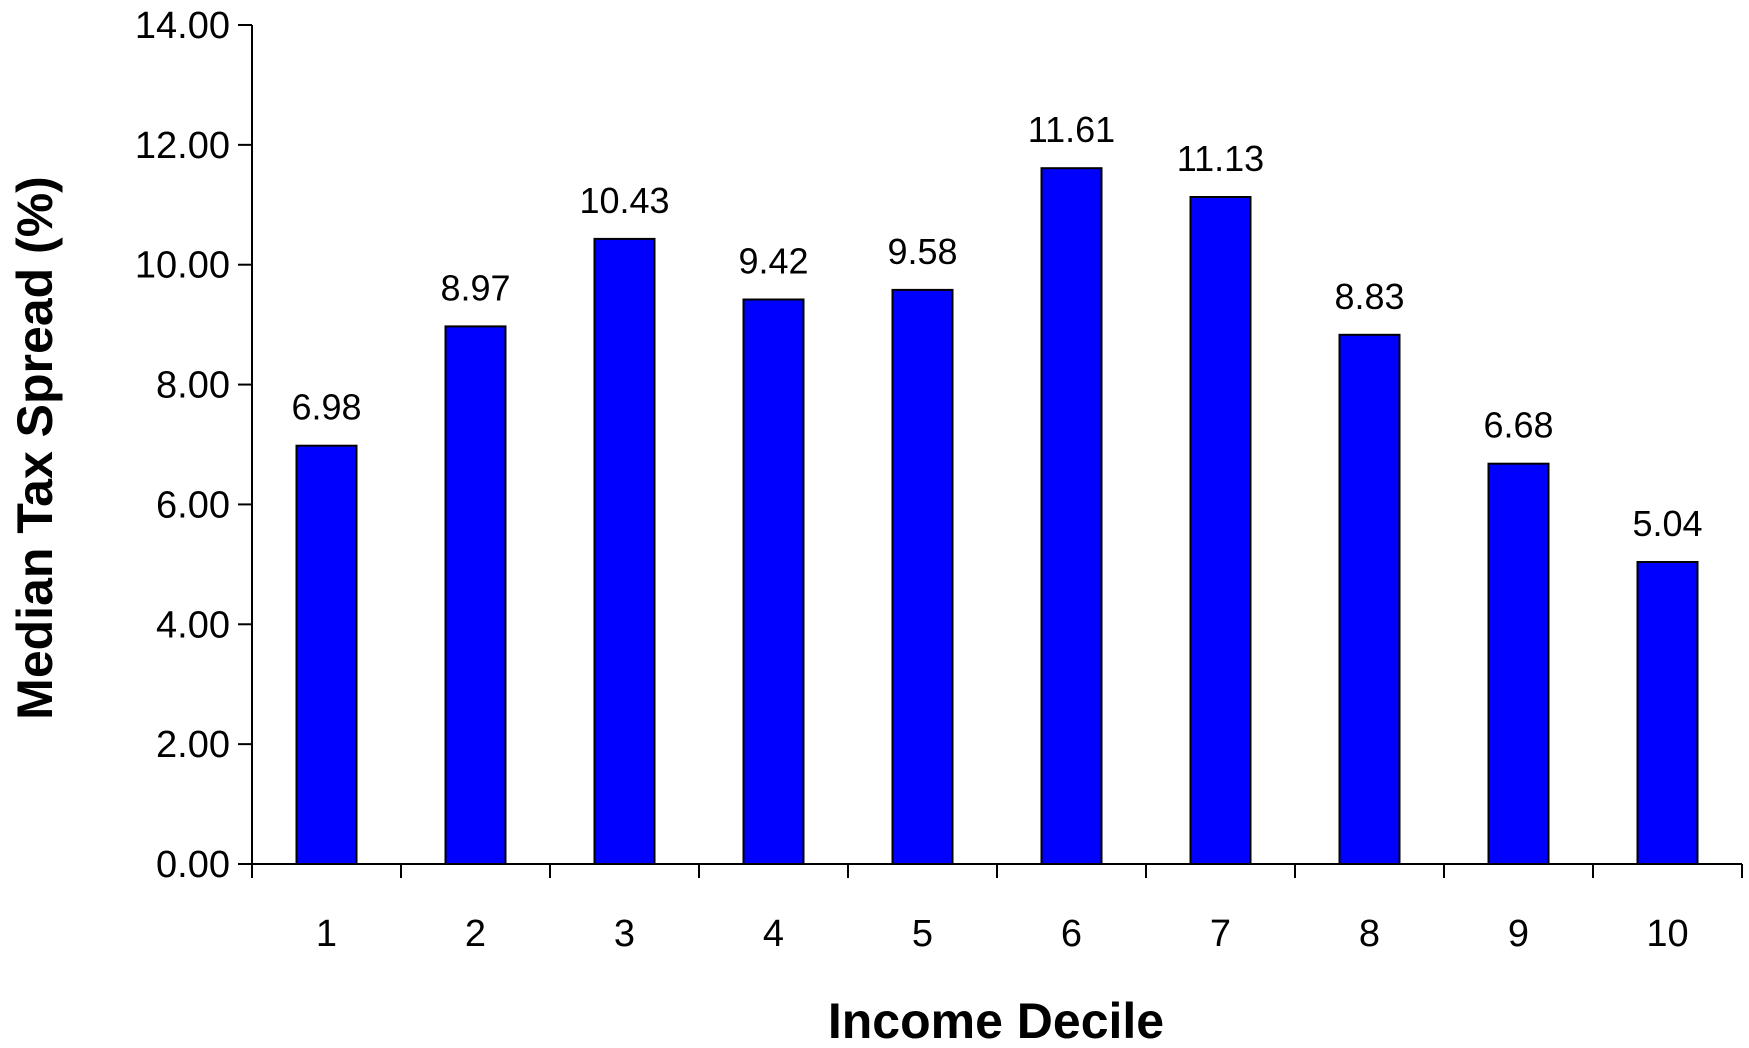 The image size is (1749, 1048). Describe the element at coordinates (1667, 523) in the screenshot. I see `data-label-10: 5.04` at that location.